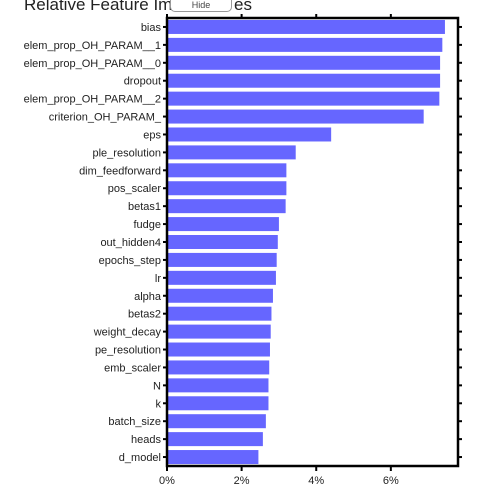 This screenshot has width=497, height=497. I want to click on bar-batch_size, so click(216, 421).